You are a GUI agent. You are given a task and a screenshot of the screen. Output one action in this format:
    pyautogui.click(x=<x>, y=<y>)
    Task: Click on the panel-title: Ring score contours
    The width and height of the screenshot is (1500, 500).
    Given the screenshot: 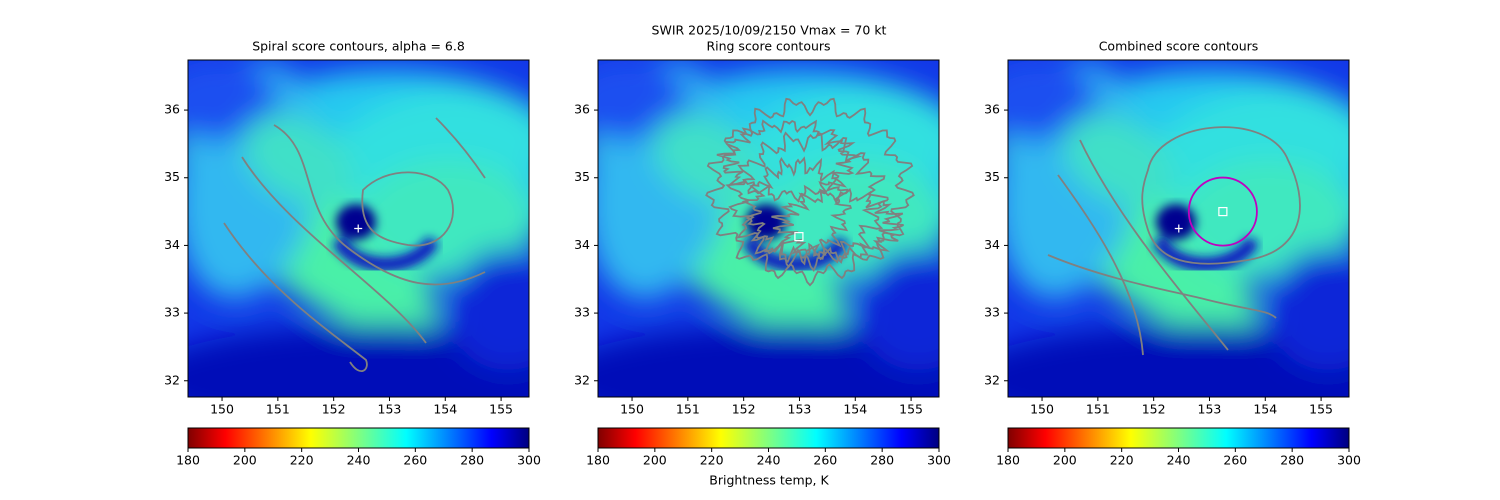 What is the action you would take?
    pyautogui.click(x=768, y=46)
    